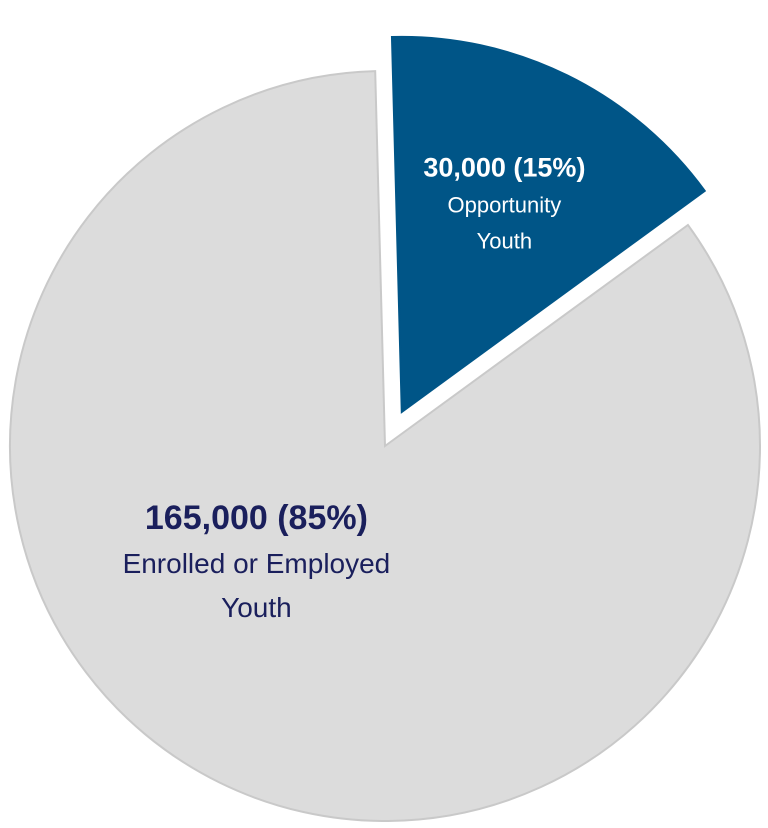 This screenshot has width=768, height=828. What do you see at coordinates (257, 563) in the screenshot?
I see `slice-category-label: Enrolled or Employed` at bounding box center [257, 563].